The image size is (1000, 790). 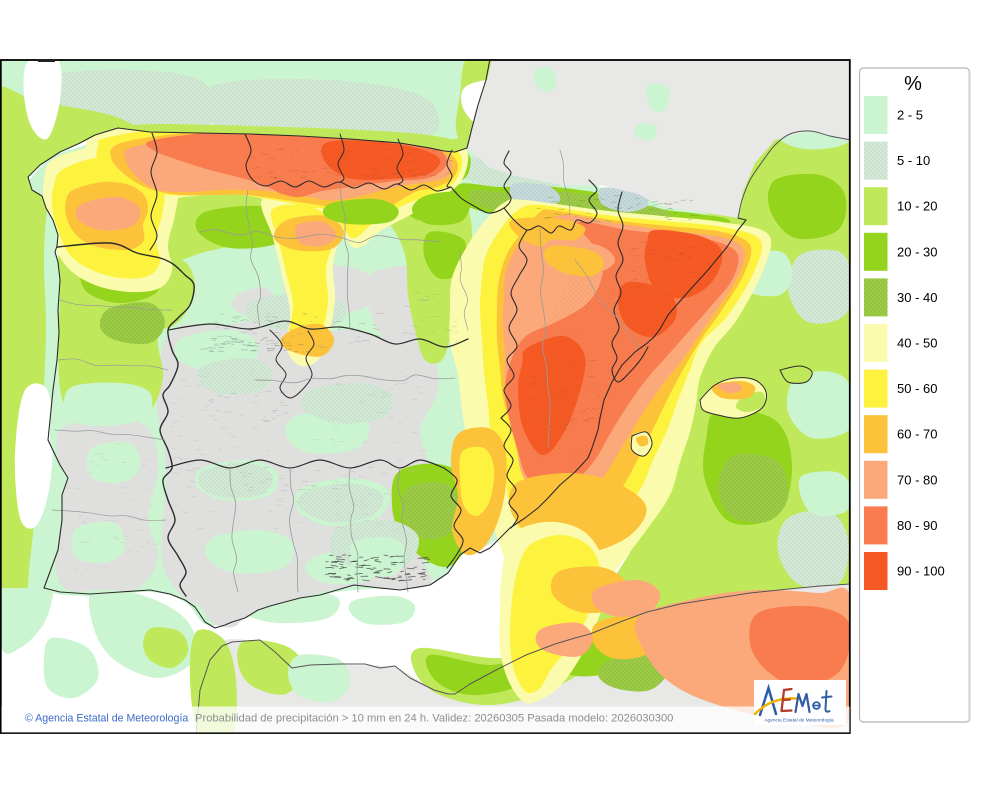 What do you see at coordinates (917, 343) in the screenshot?
I see `svg-text: 40 - 50` at bounding box center [917, 343].